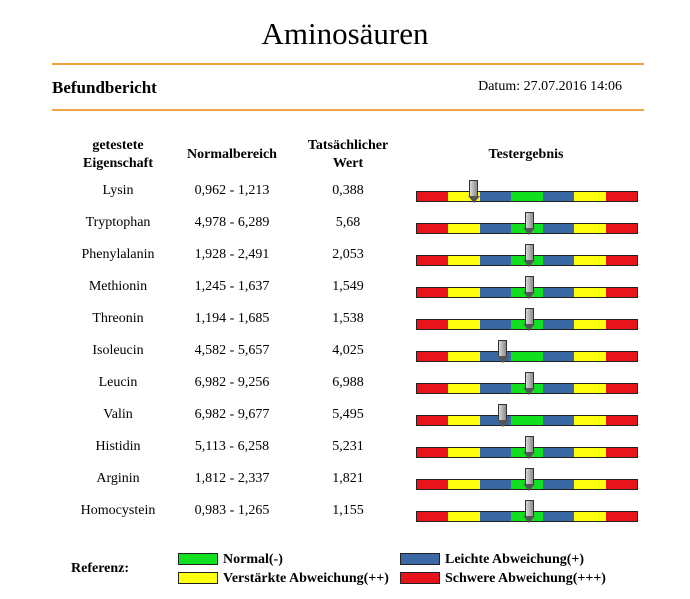 Image resolution: width=690 pixels, height=599 pixels. I want to click on report-date: Datum: 27.07.2016 14:06, so click(550, 86).